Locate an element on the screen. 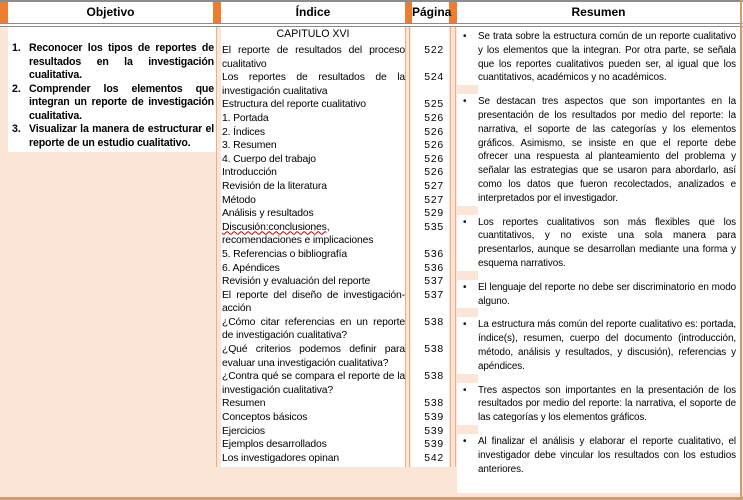 The height and width of the screenshot is (500, 743). objetivo-cell-background is located at coordinates (112, 83).